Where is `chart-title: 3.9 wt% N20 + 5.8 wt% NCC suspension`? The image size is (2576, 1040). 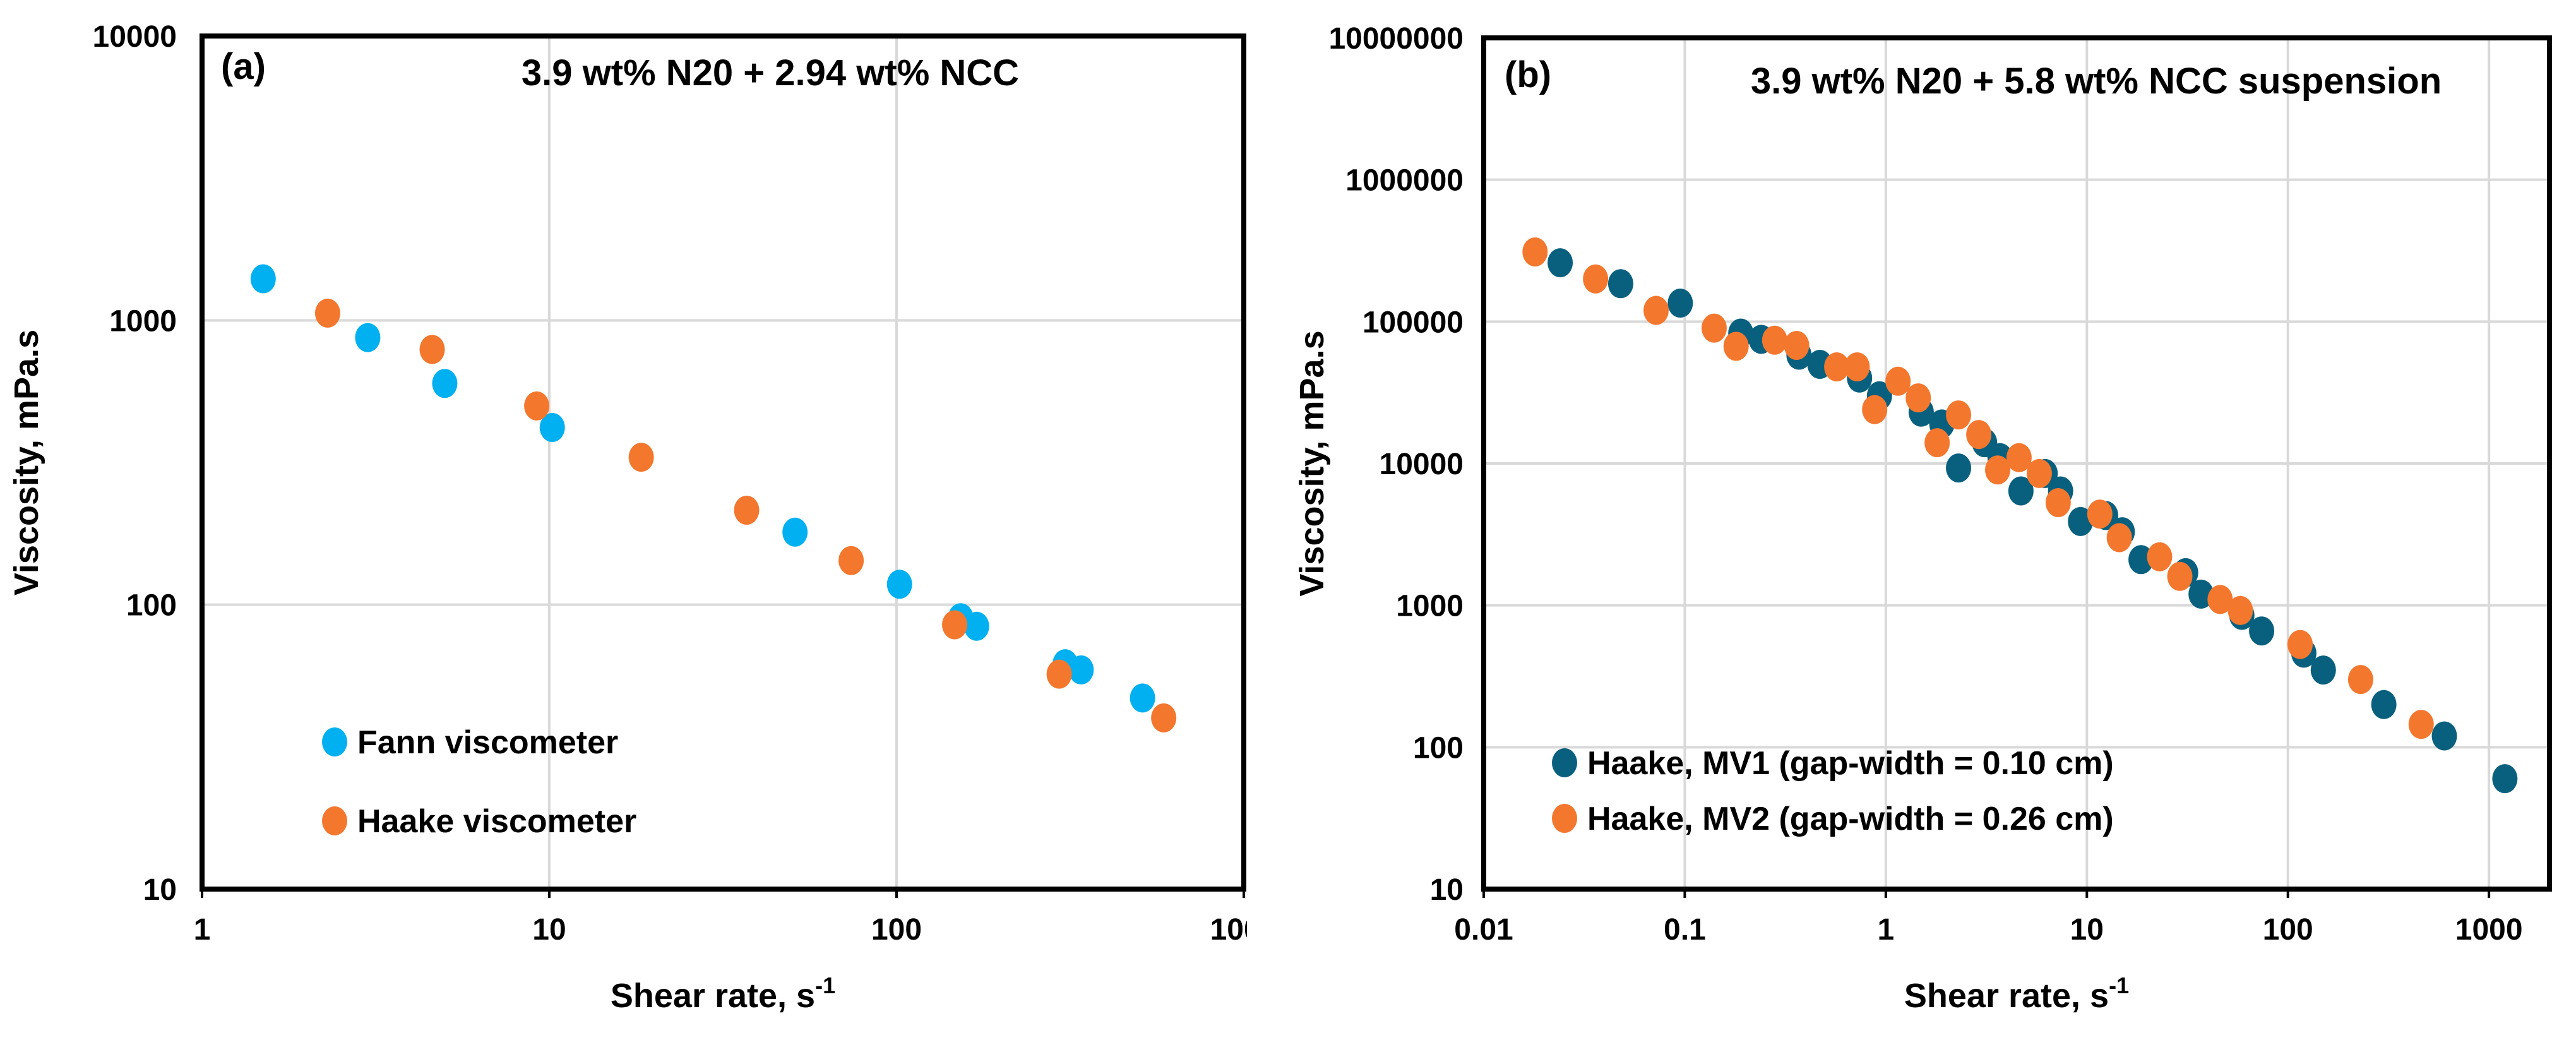 chart-title: 3.9 wt% N20 + 5.8 wt% NCC suspension is located at coordinates (2096, 81).